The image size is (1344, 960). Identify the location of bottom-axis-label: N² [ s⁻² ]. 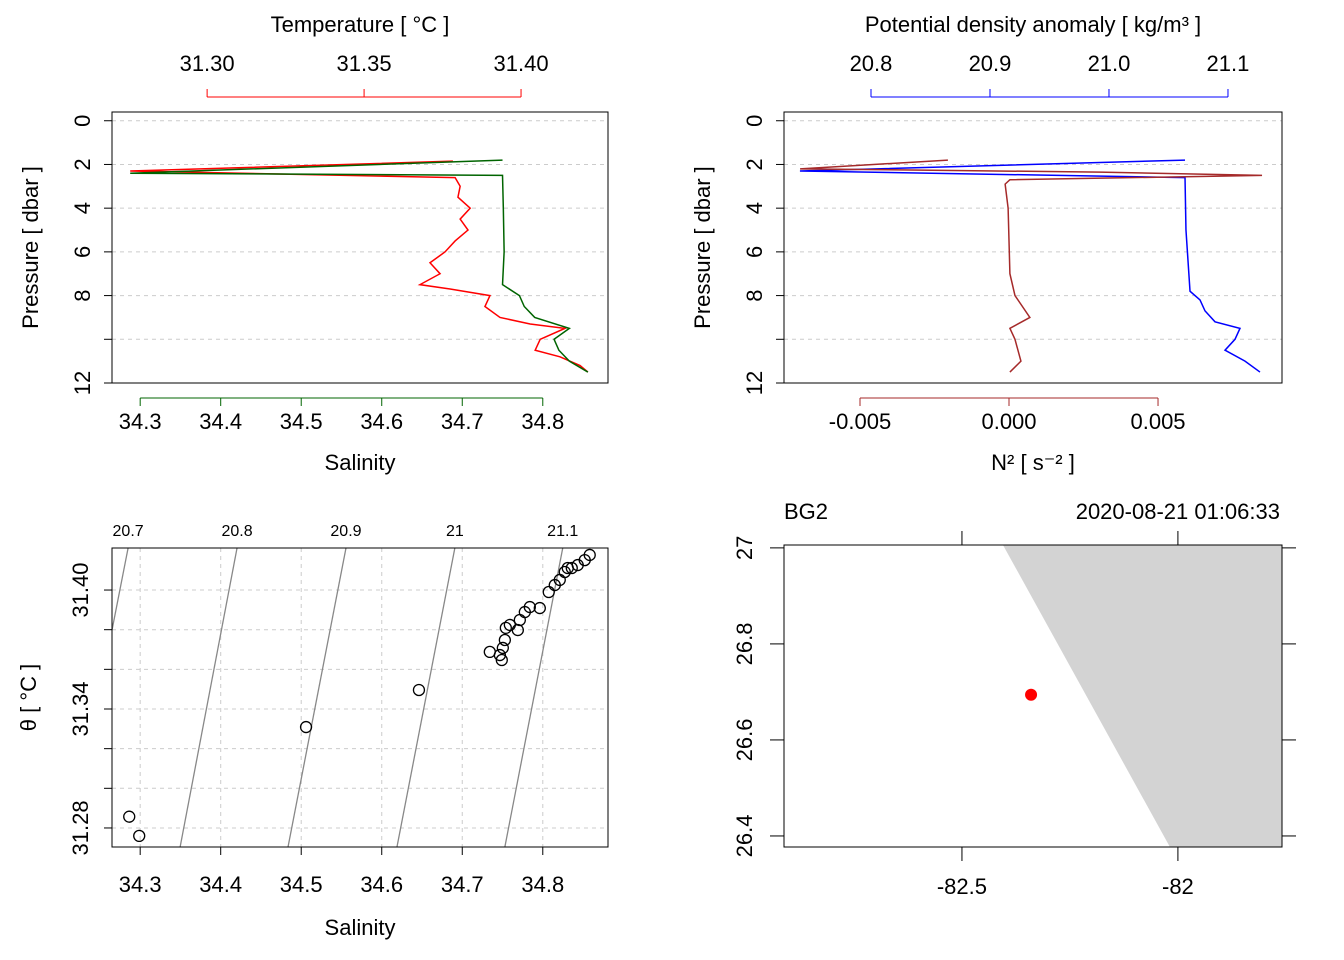
(1033, 462).